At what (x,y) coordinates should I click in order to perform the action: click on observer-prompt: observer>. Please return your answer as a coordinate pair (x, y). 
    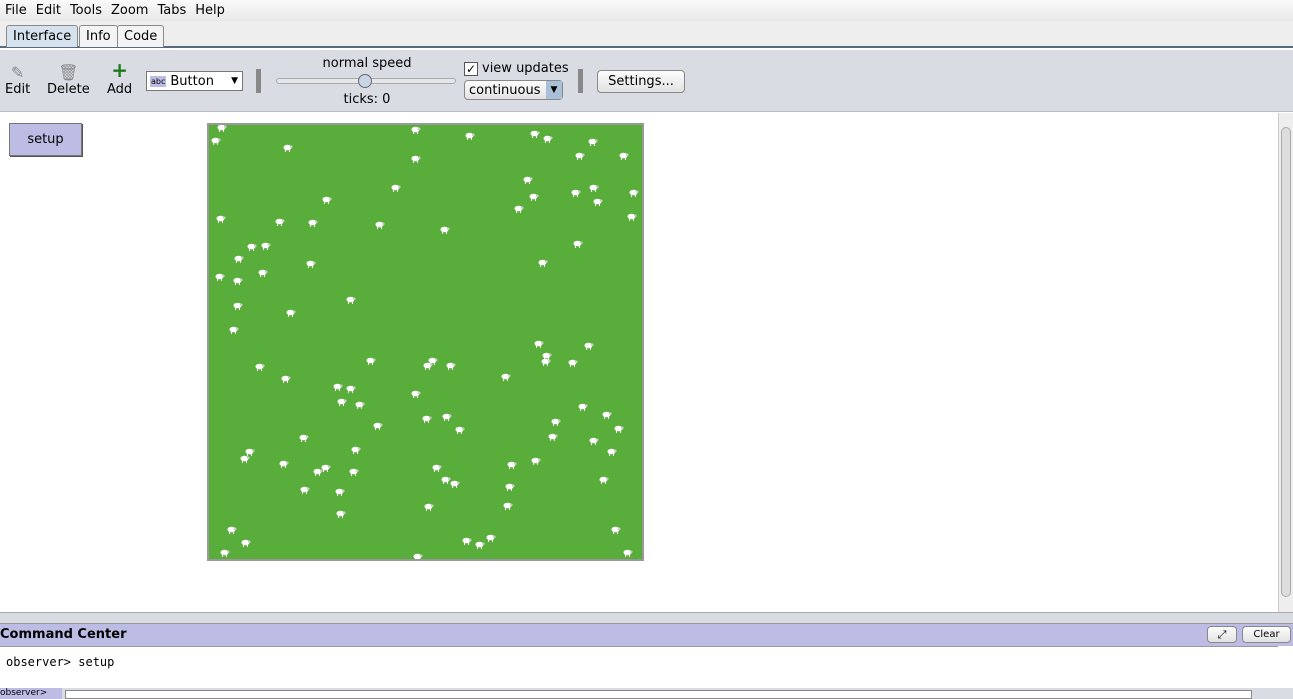
    Looking at the image, I should click on (31, 693).